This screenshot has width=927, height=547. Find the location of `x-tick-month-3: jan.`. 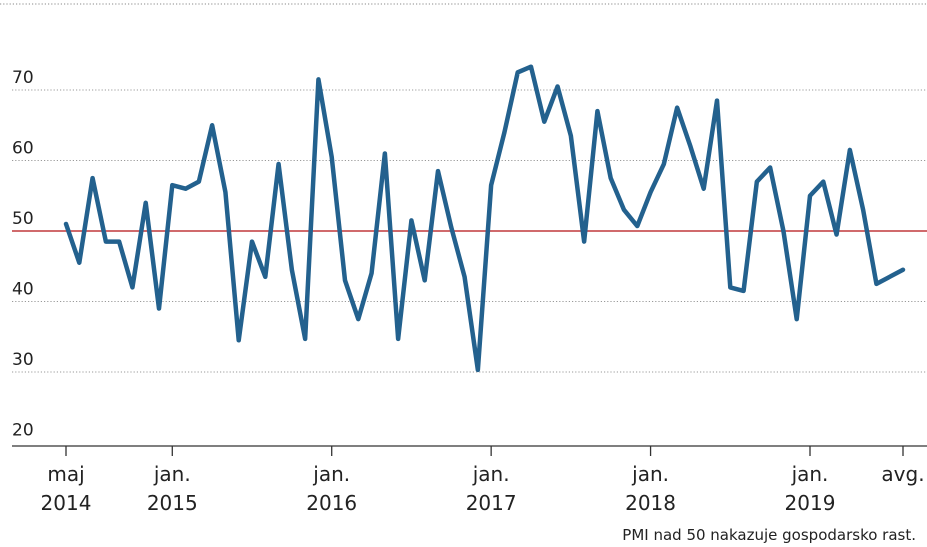

x-tick-month-3: jan. is located at coordinates (491, 474).